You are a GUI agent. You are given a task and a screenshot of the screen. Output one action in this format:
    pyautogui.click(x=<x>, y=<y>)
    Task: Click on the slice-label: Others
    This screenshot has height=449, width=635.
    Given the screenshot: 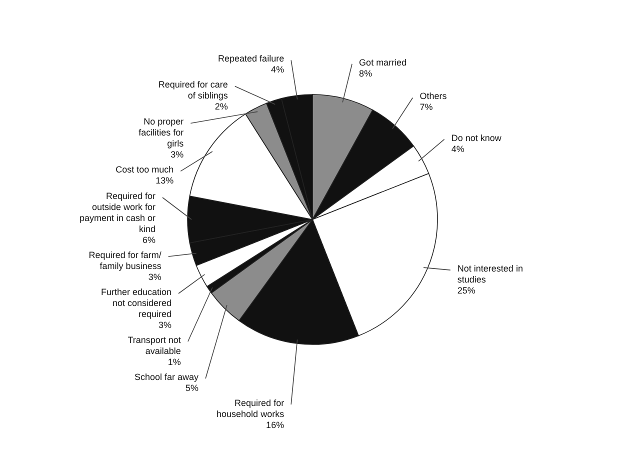 What is the action you would take?
    pyautogui.click(x=434, y=96)
    